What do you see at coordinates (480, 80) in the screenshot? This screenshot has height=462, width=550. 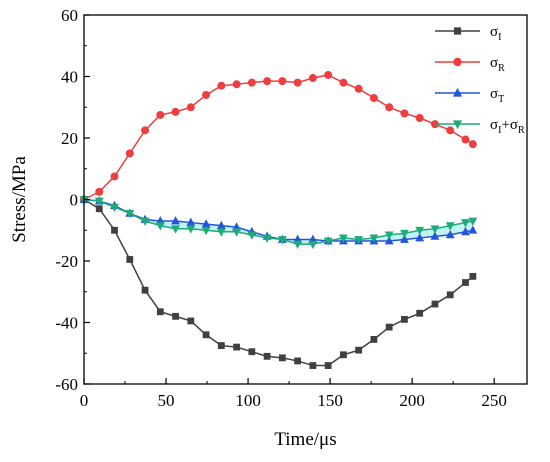 I see `legend: σI σR σT σI+σR` at bounding box center [480, 80].